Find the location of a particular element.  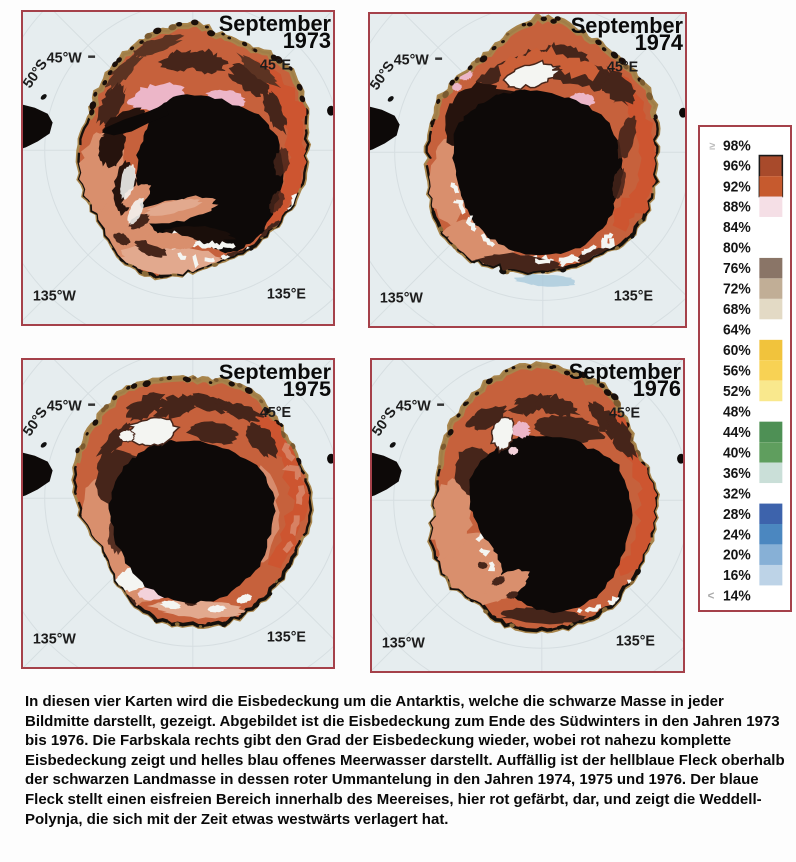

svg-text: 40% is located at coordinates (737, 452).